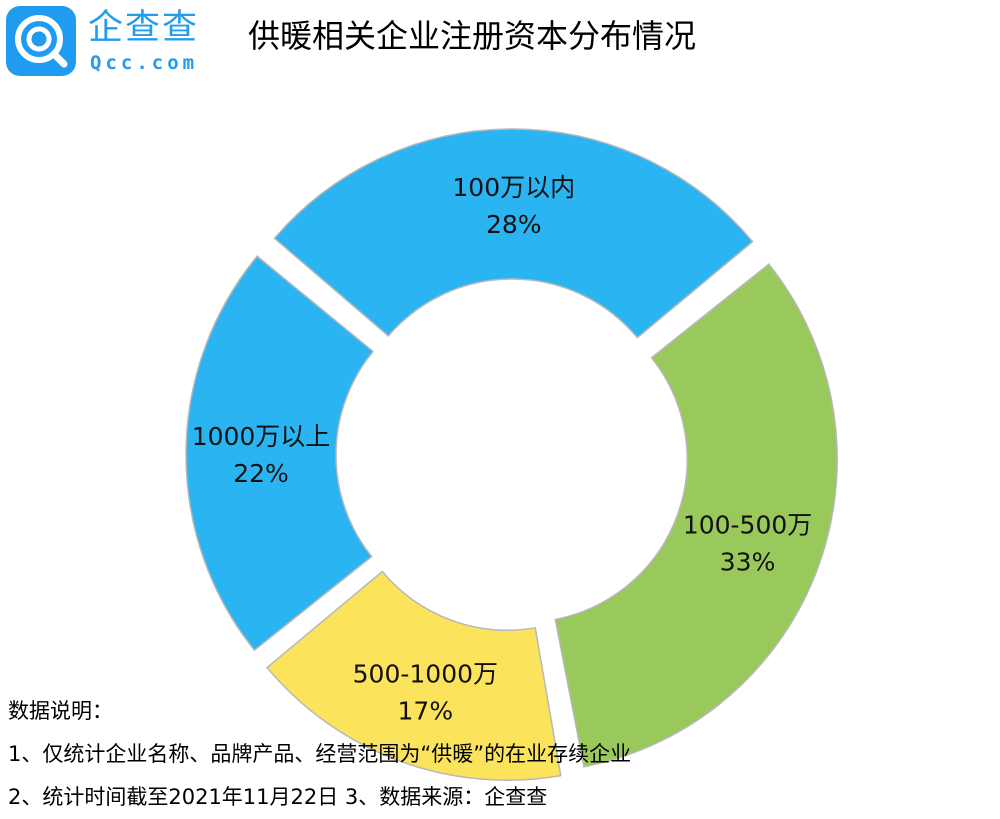 This screenshot has width=1000, height=819. Describe the element at coordinates (426, 711) in the screenshot. I see `slice-value-label: 17%` at that location.